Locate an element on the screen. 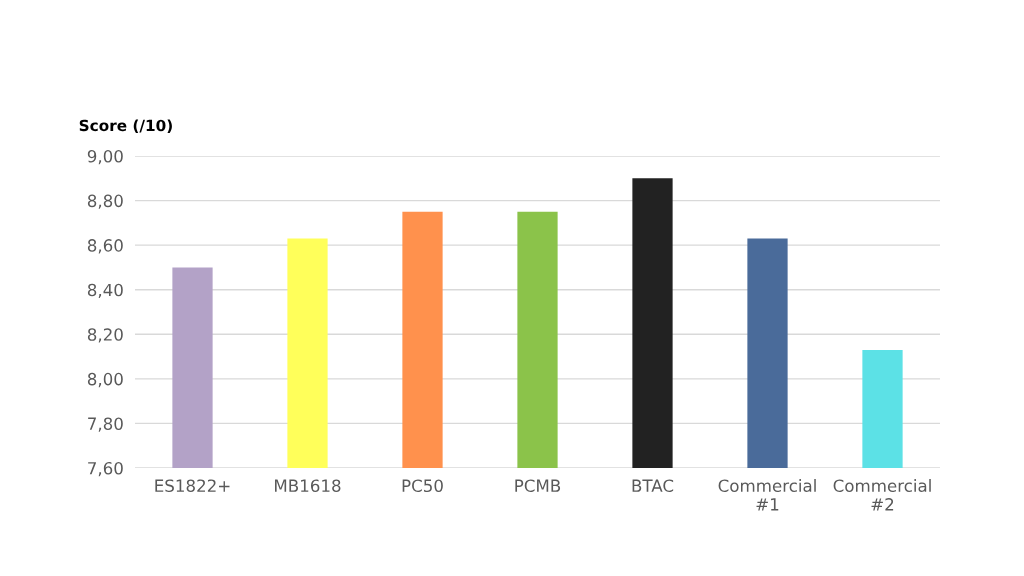  y-tick-label: 8,60 is located at coordinates (105, 246).